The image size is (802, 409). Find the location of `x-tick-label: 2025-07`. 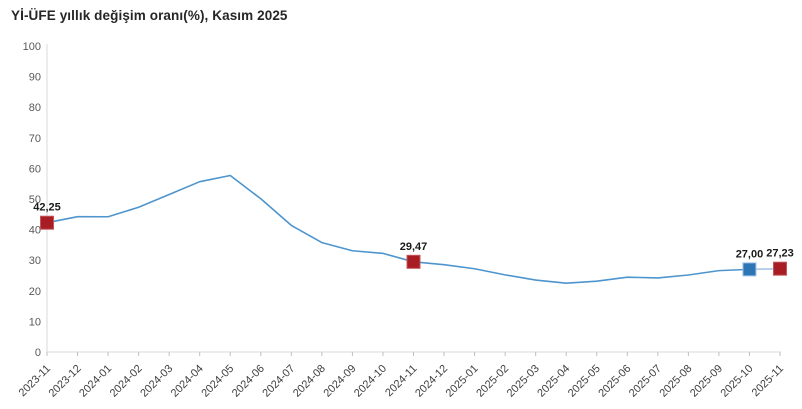

x-tick-label: 2025-07 is located at coordinates (645, 381).